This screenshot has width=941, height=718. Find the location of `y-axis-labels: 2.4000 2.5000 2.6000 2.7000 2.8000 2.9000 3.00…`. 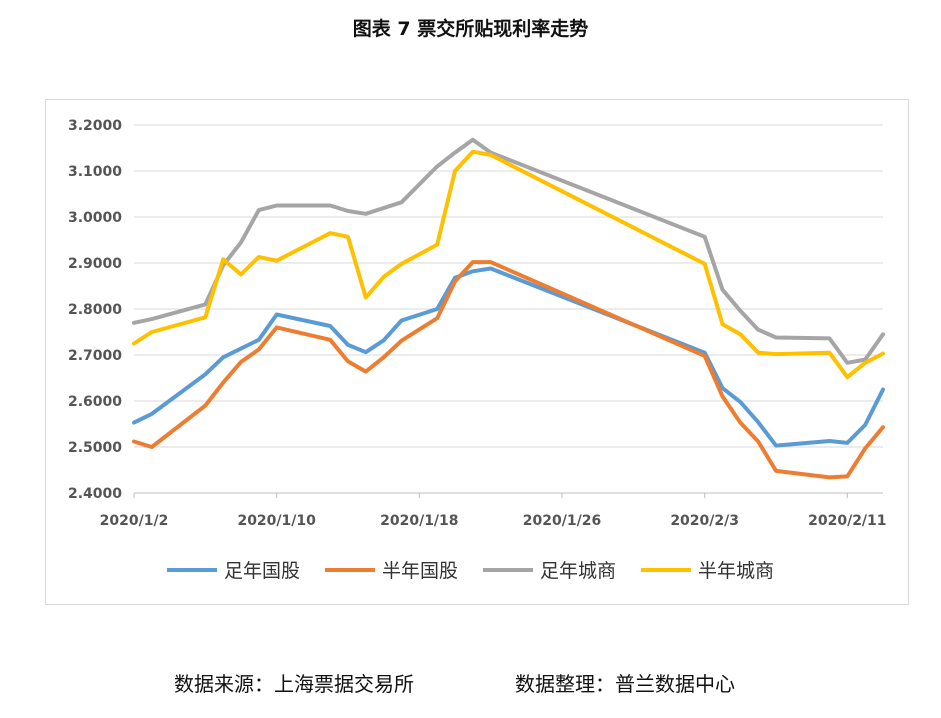

y-axis-labels: 2.4000 2.5000 2.6000 2.7000 2.8000 2.9000 3.00… is located at coordinates (95, 310).